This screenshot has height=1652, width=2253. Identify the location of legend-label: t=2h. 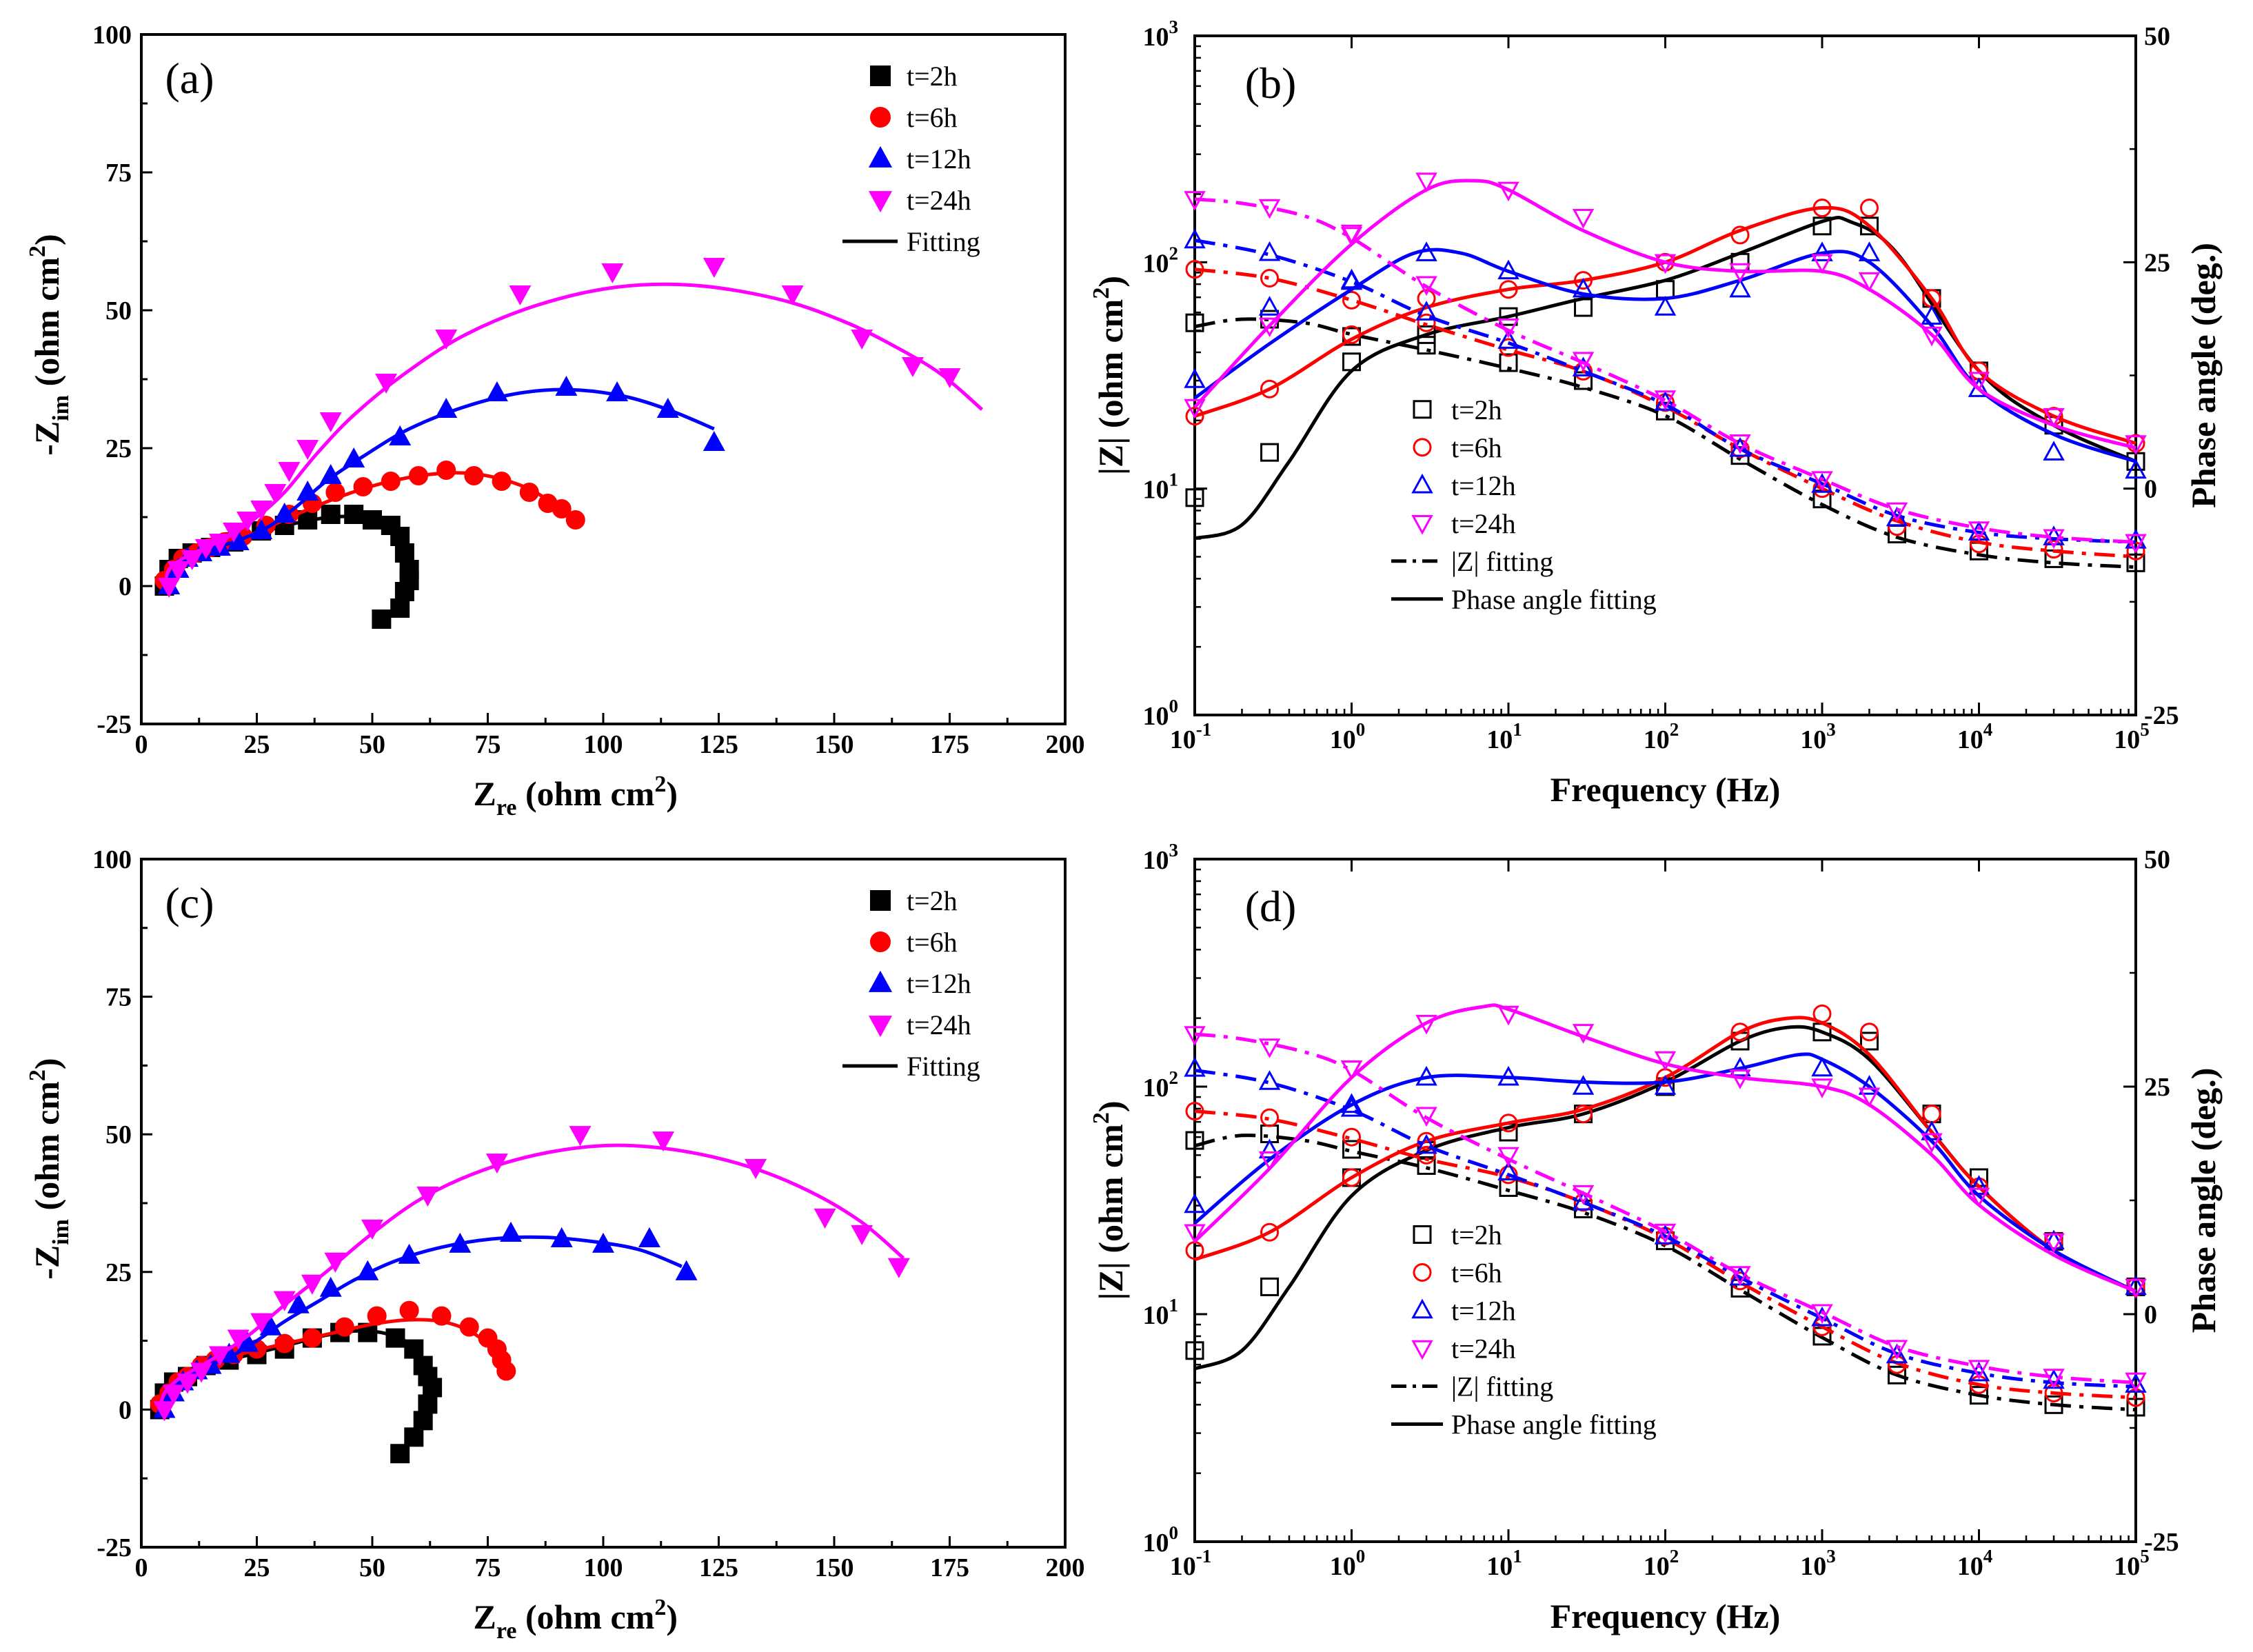
(932, 76).